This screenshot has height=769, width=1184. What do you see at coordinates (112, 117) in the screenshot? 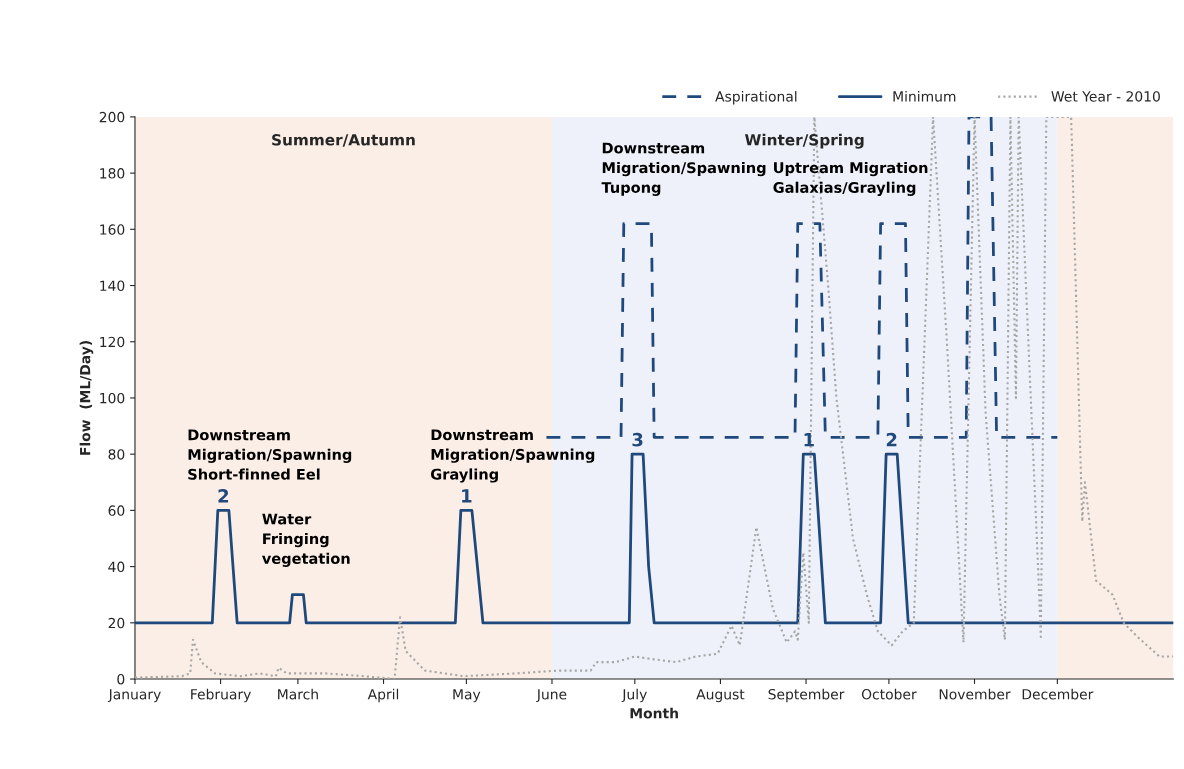
I see `y-tick-label: 200` at bounding box center [112, 117].